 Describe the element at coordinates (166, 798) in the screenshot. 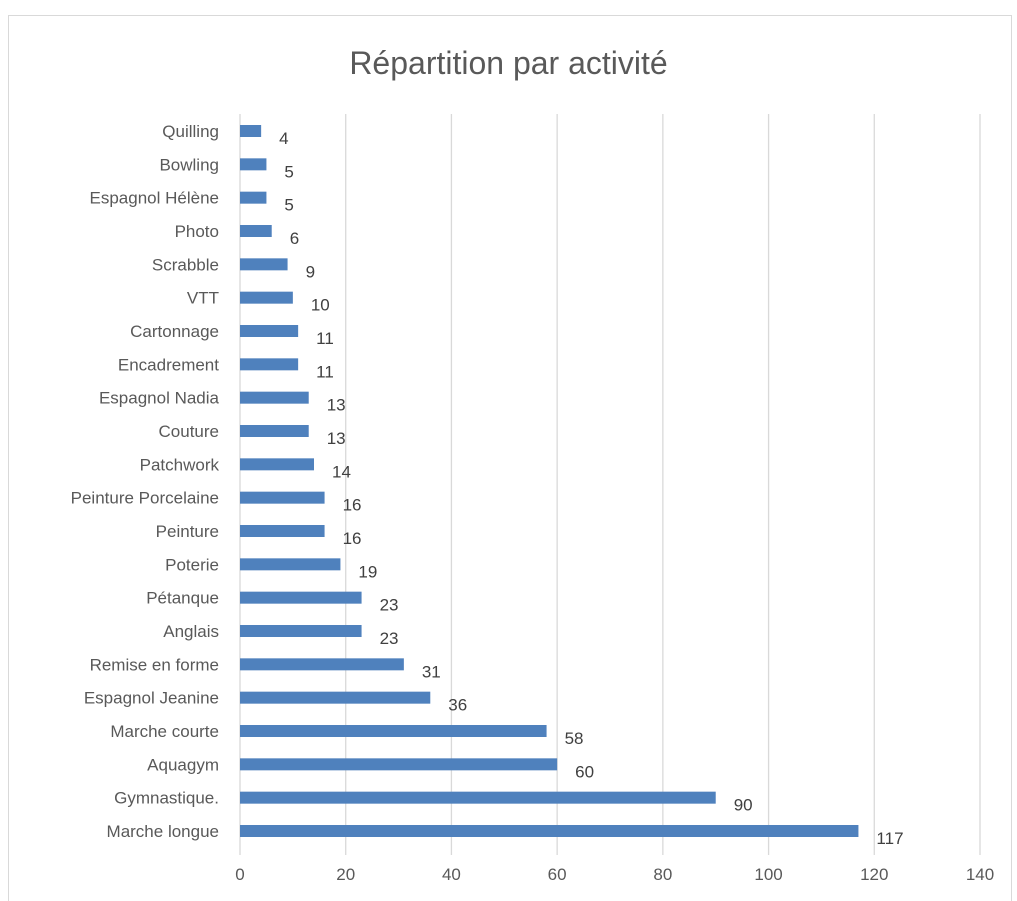

I see `category-label: Gymnastique.` at that location.